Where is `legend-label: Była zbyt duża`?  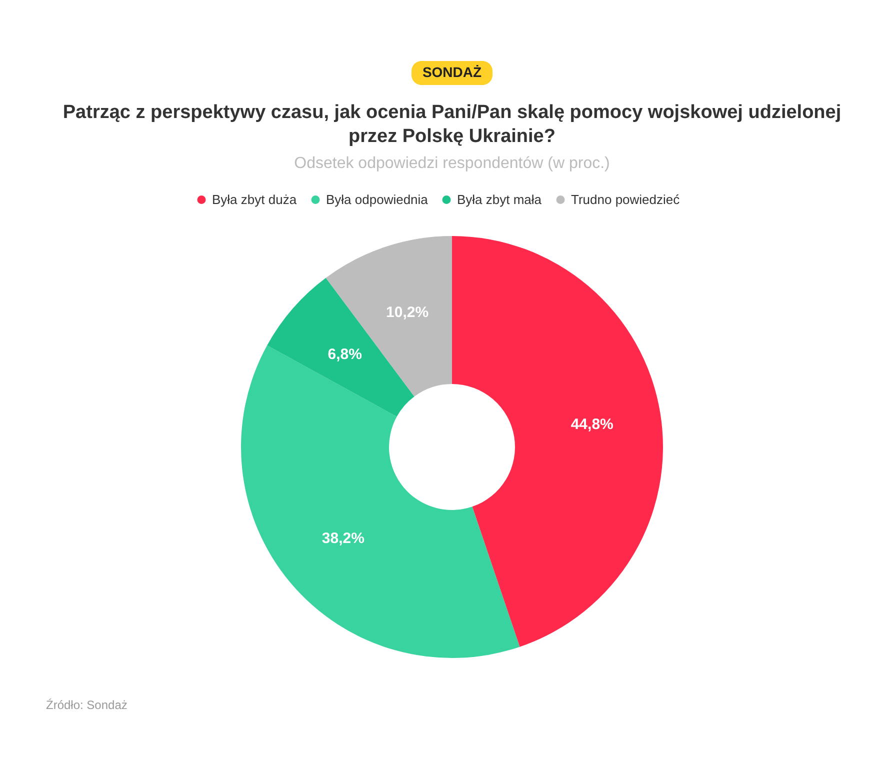 legend-label: Była zbyt duża is located at coordinates (255, 199).